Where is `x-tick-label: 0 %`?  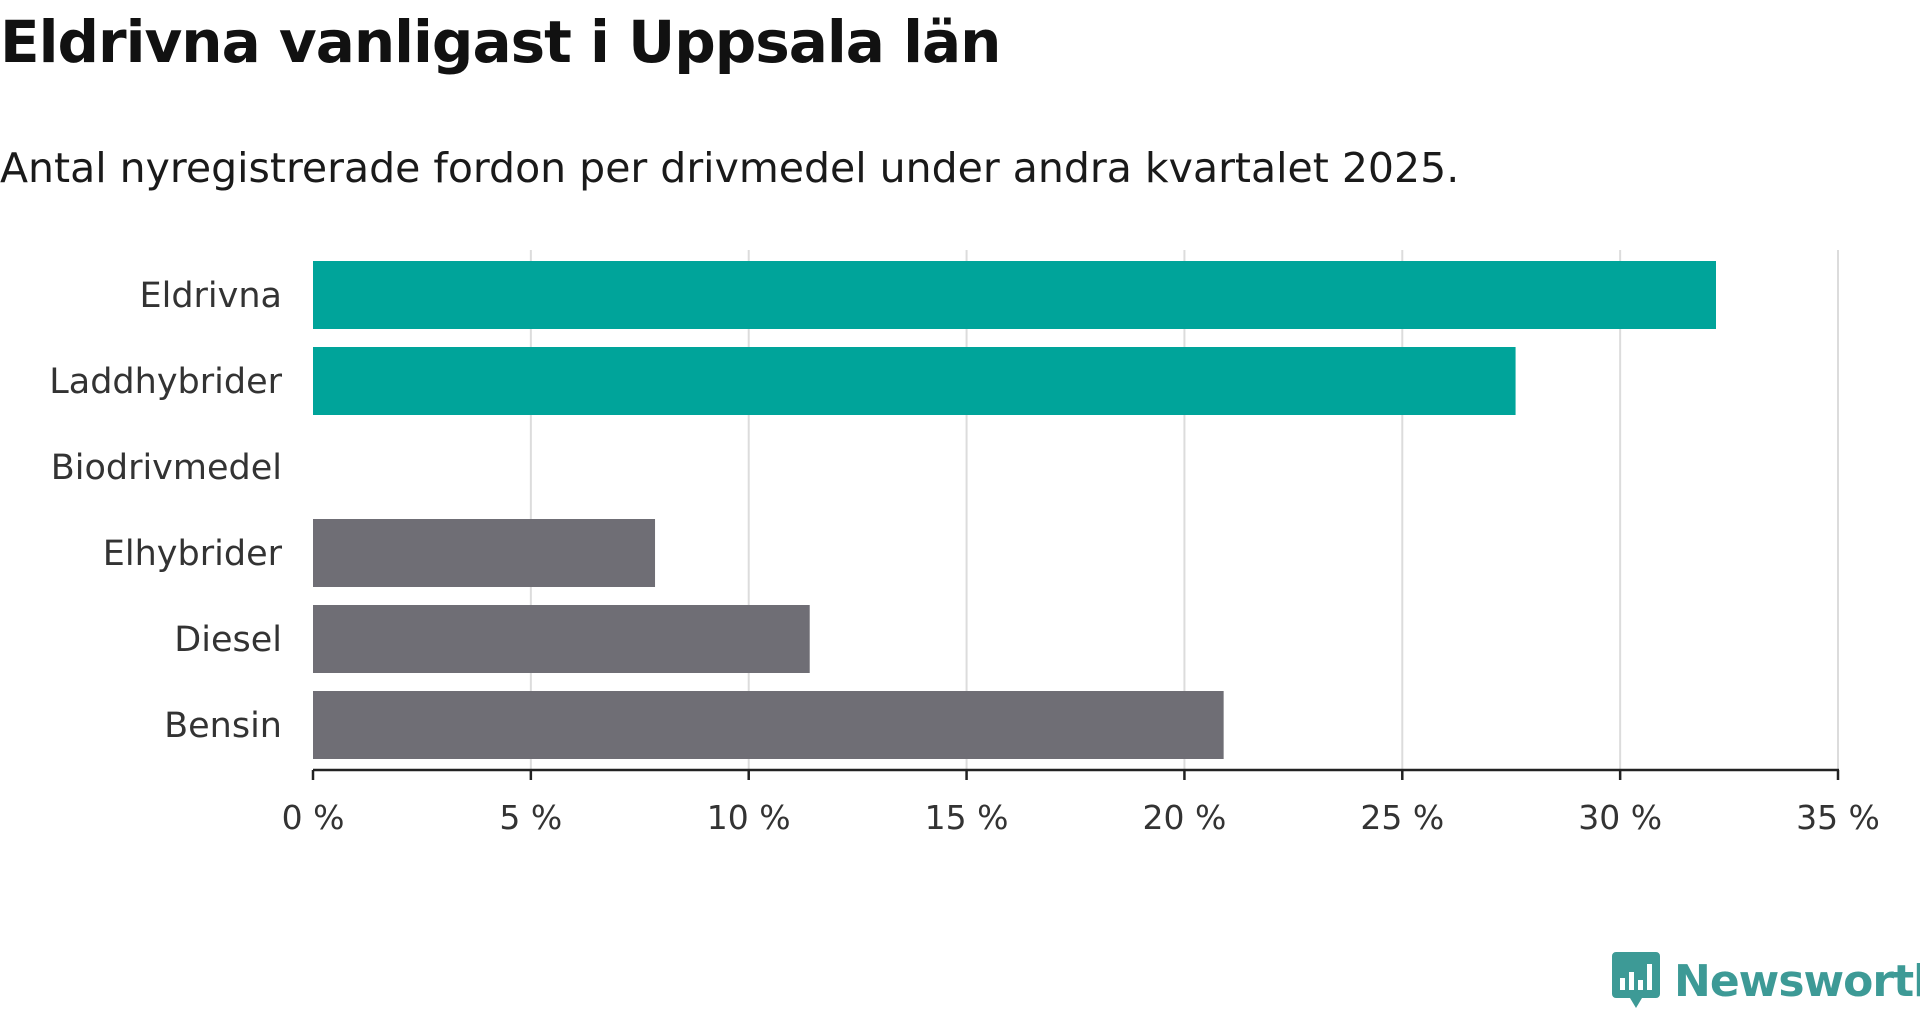
x-tick-label: 0 % is located at coordinates (313, 817).